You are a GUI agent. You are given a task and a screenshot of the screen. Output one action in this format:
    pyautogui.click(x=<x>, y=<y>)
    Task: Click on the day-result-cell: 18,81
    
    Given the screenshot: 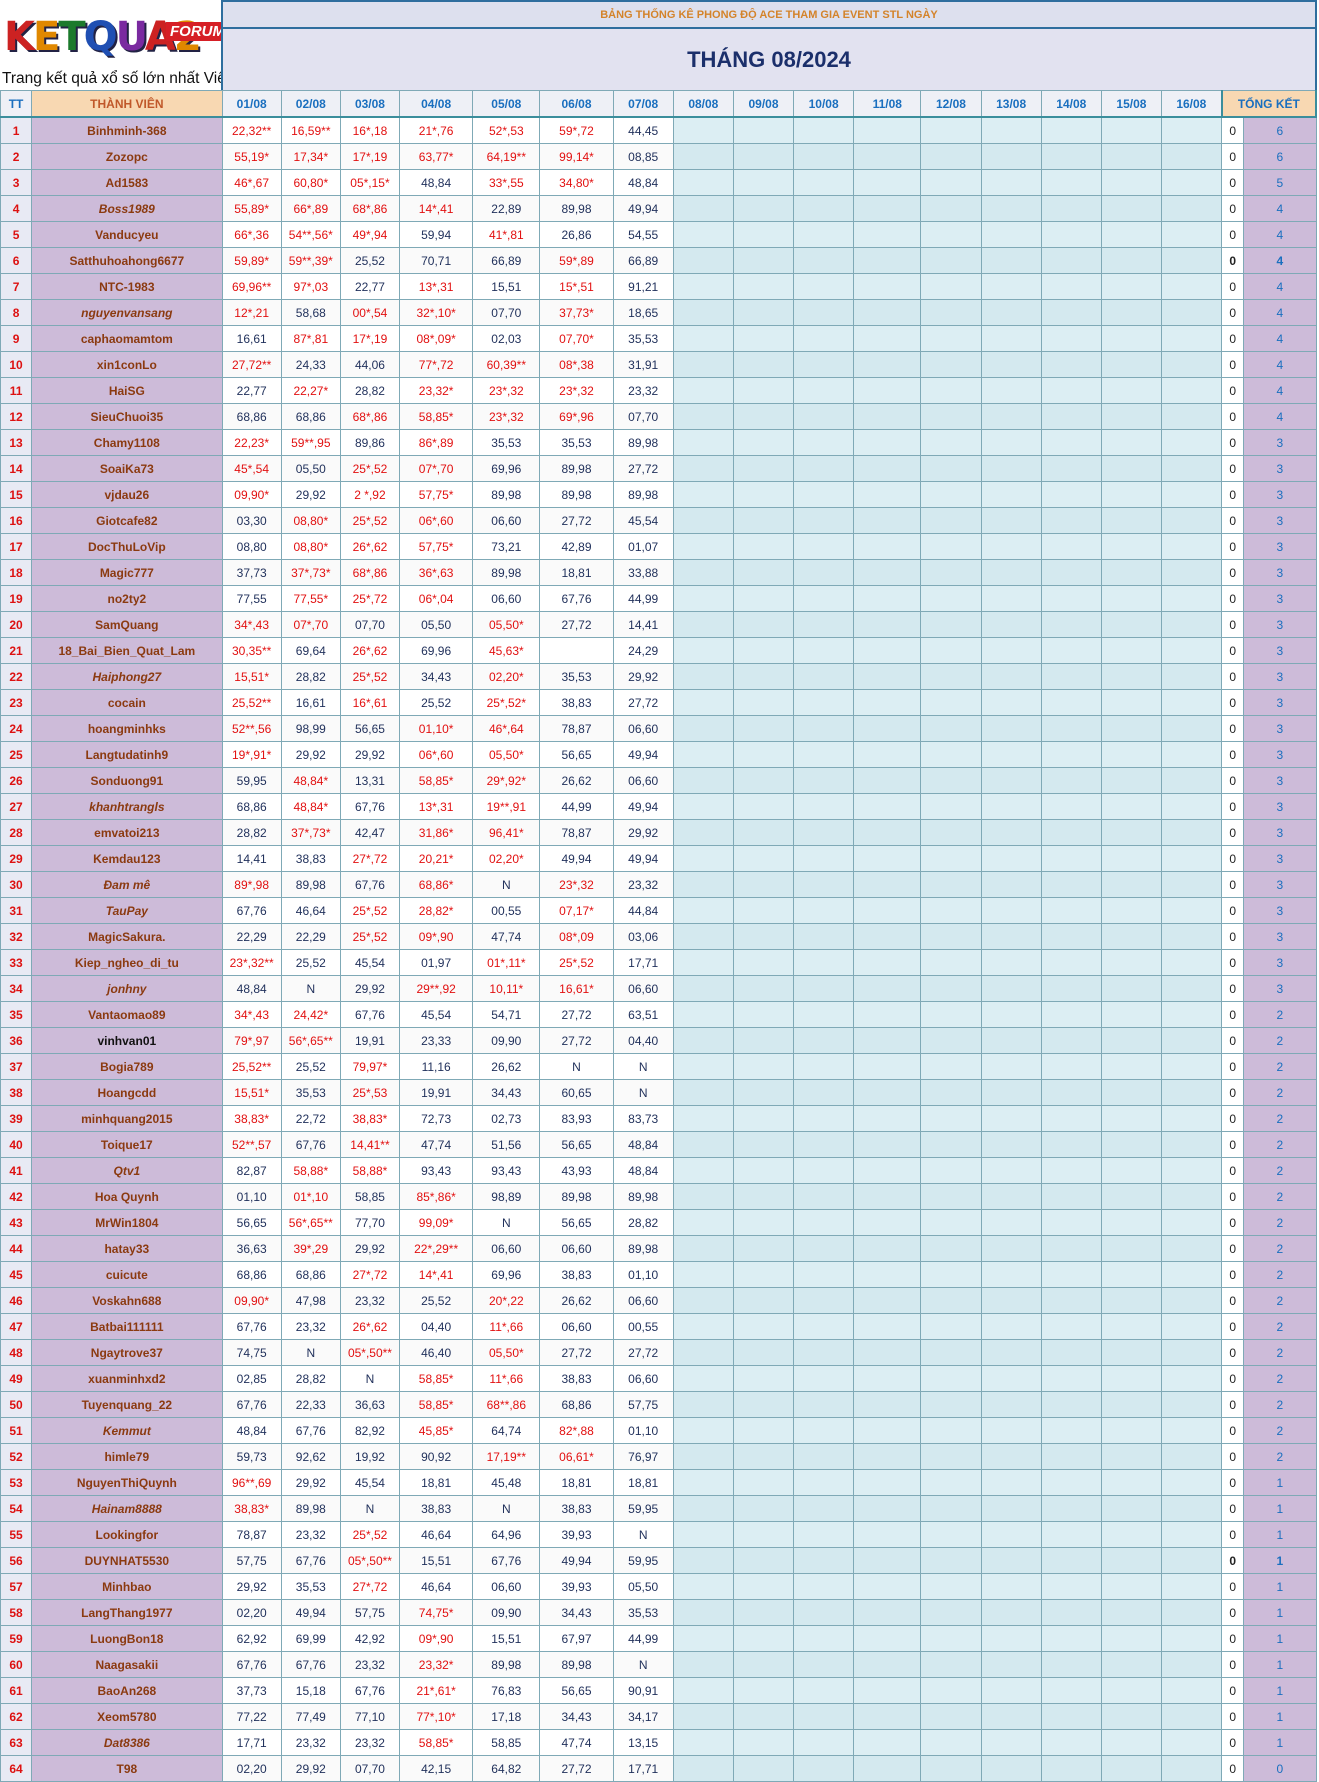 What is the action you would take?
    pyautogui.click(x=576, y=572)
    